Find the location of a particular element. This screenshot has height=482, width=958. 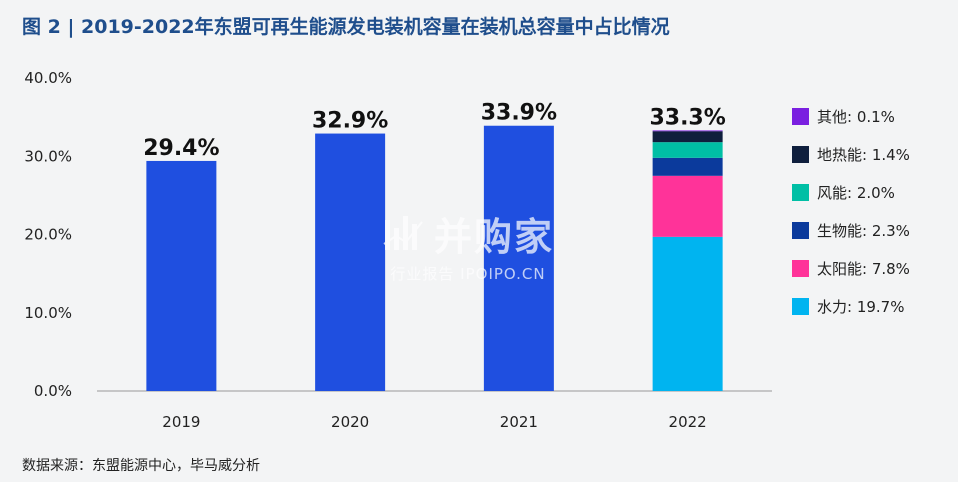

x-tick-label: 2020 is located at coordinates (350, 422).